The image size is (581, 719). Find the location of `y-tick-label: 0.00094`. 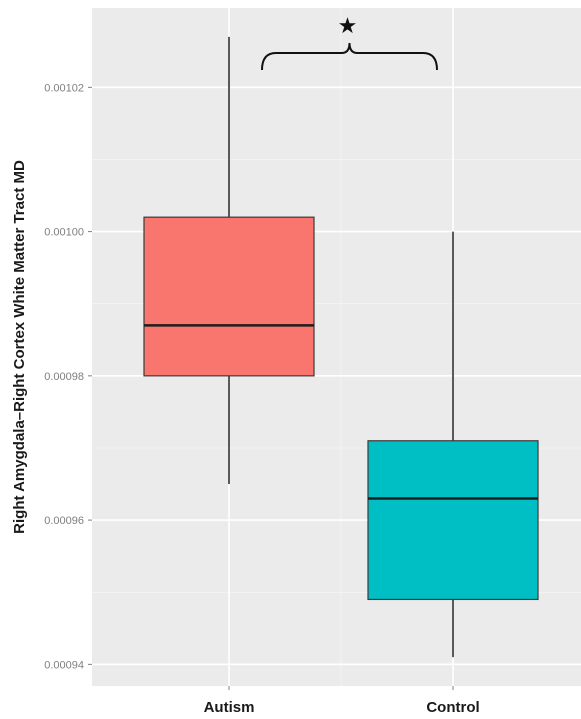

y-tick-label: 0.00094 is located at coordinates (64, 665).